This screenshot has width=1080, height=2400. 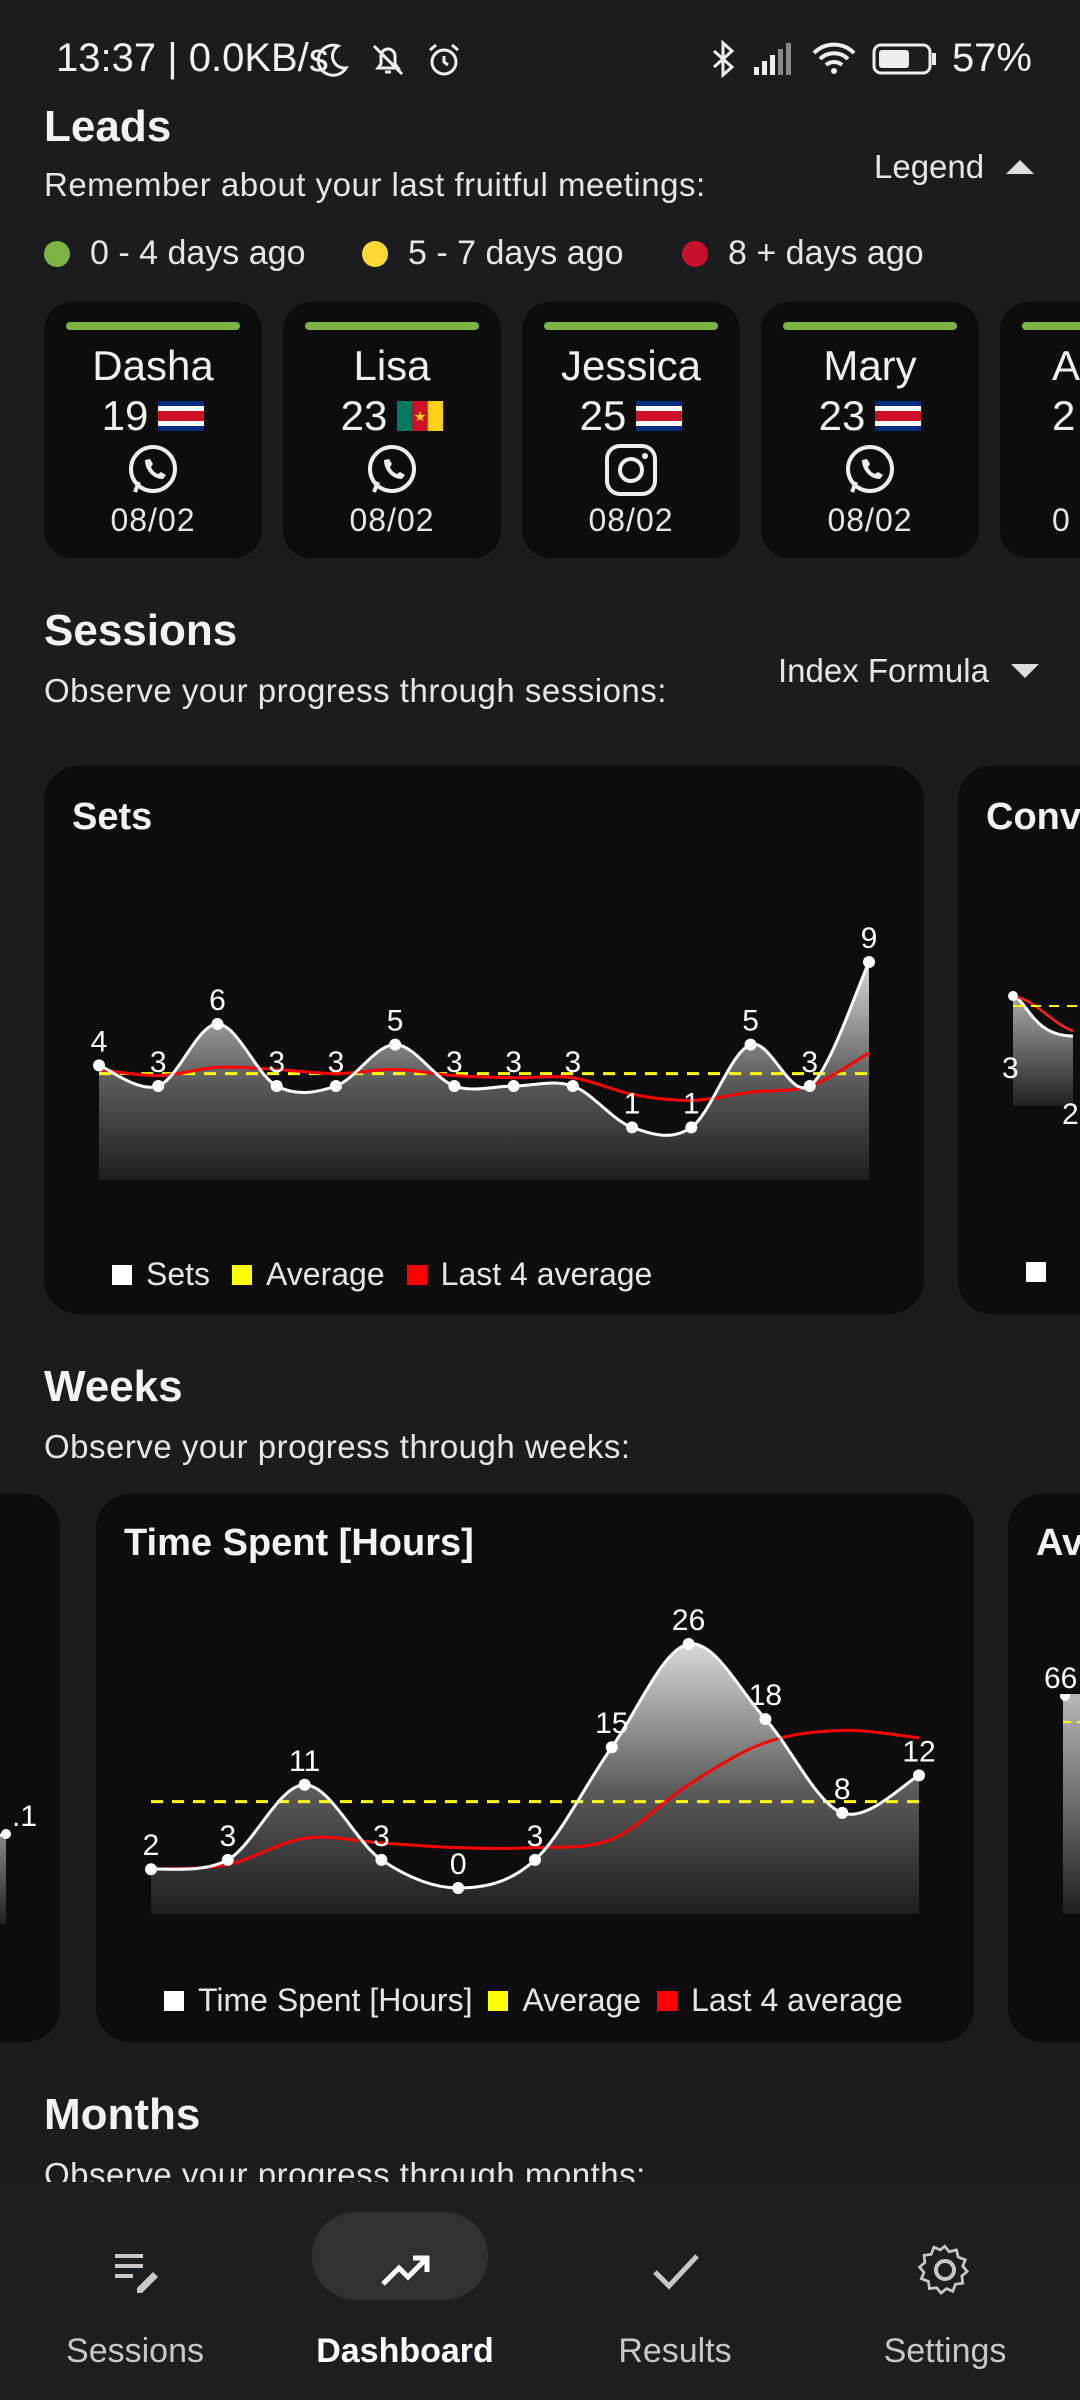 I want to click on lead-age-row: 19, so click(x=153, y=416).